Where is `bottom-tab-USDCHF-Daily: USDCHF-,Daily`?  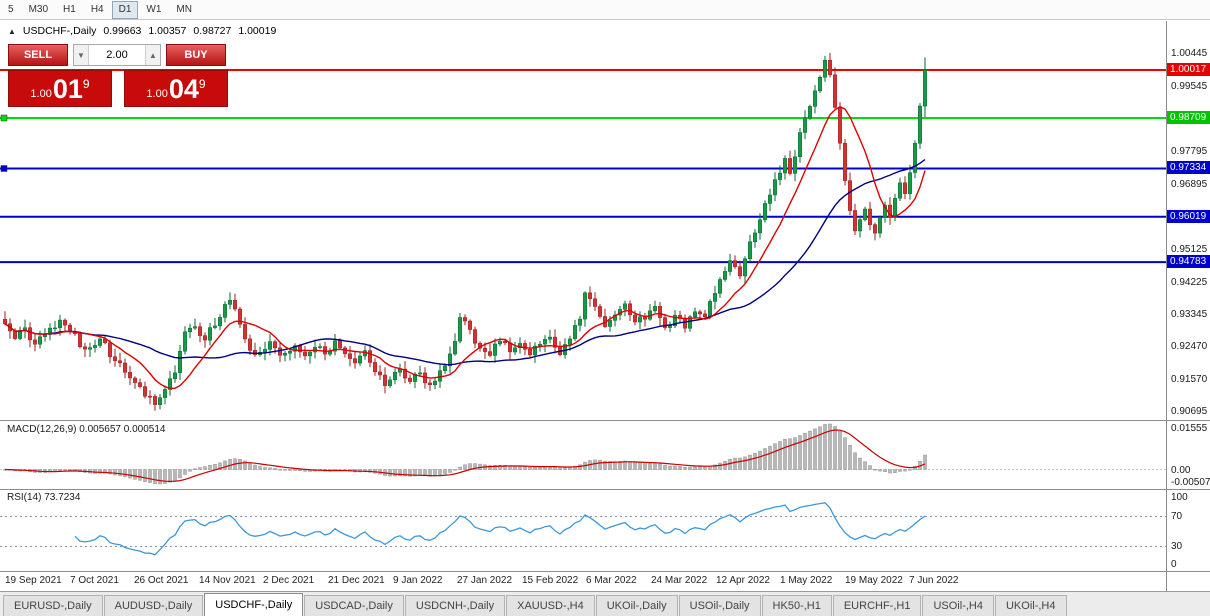
bottom-tab-USDCHF-Daily: USDCHF-,Daily is located at coordinates (254, 604).